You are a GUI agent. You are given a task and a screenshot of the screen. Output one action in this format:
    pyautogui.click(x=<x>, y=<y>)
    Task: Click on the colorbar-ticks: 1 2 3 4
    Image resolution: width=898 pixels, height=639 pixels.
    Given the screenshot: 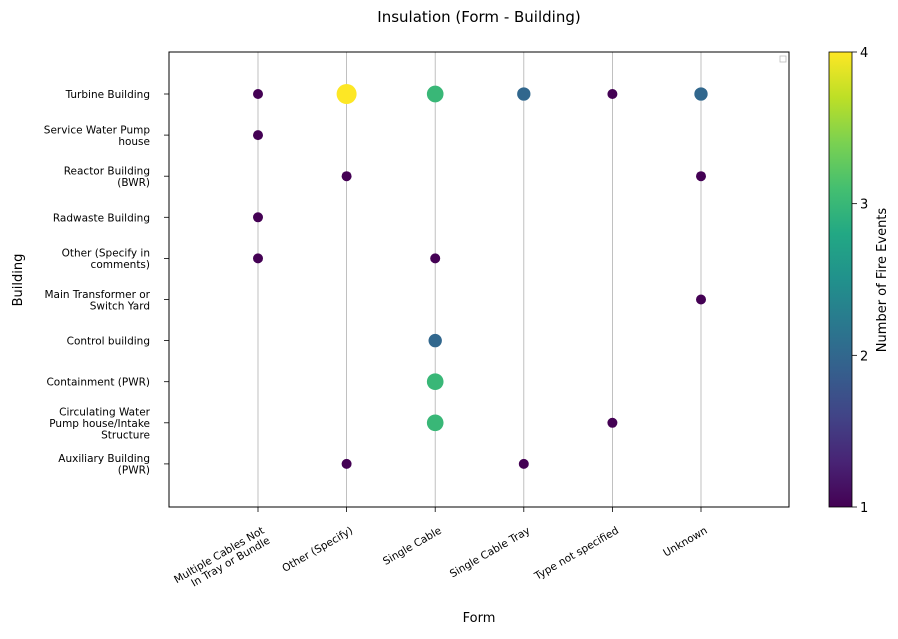 What is the action you would take?
    pyautogui.click(x=860, y=281)
    